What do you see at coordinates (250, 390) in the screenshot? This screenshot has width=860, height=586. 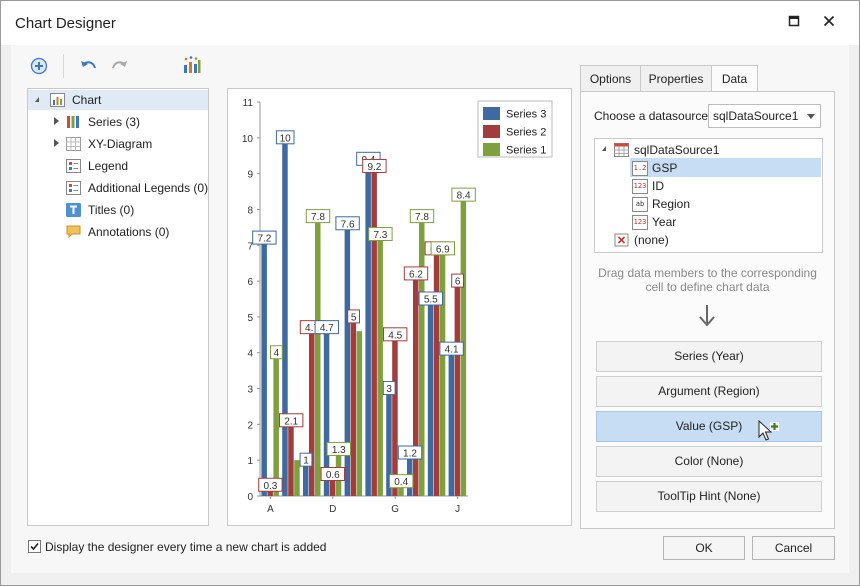 I see `y-tick-label: 3` at bounding box center [250, 390].